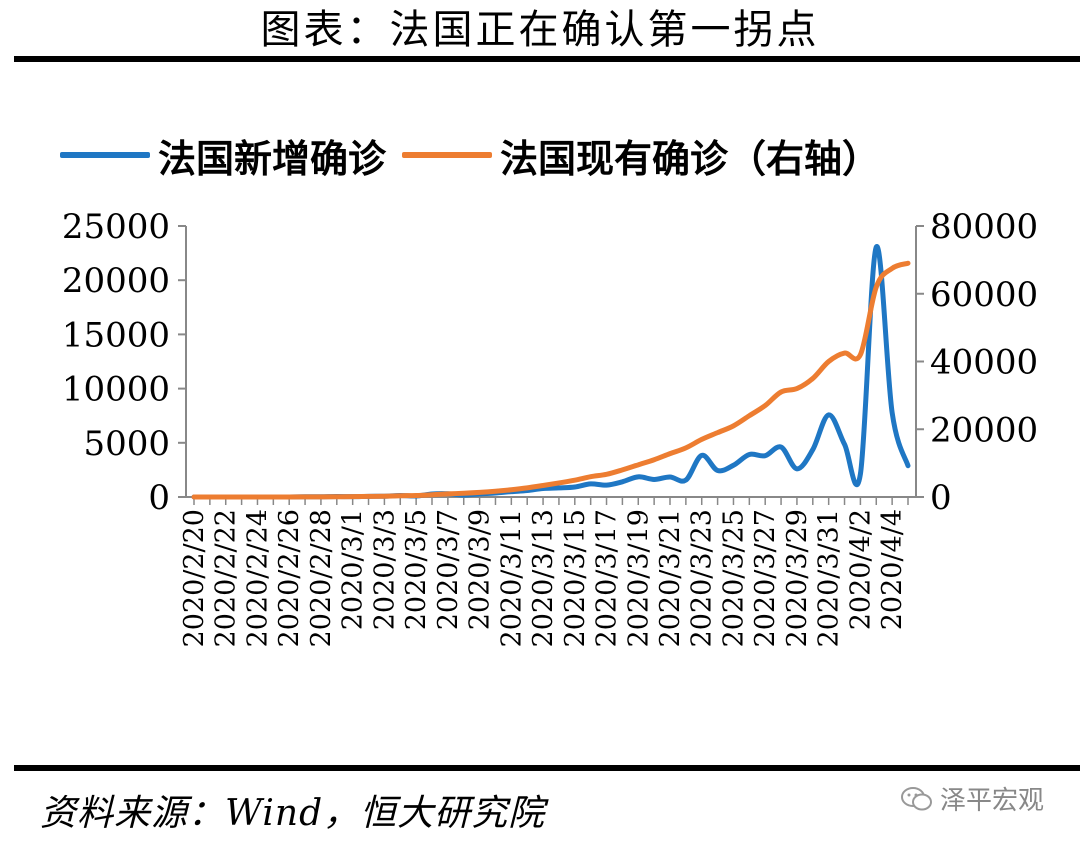  What do you see at coordinates (607, 578) in the screenshot?
I see `x-tick-label: 2020/3/17` at bounding box center [607, 578].